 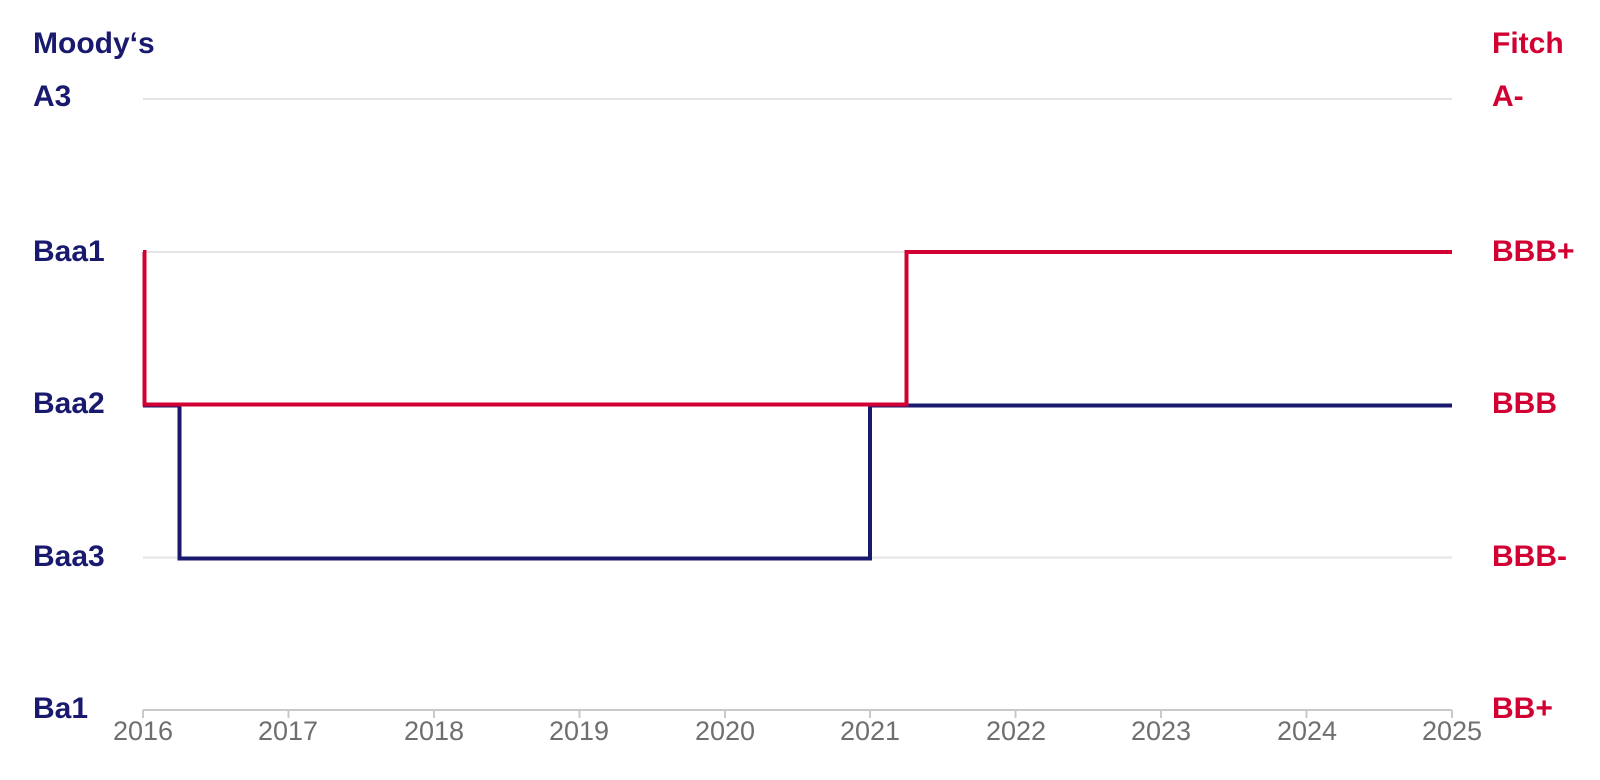 I want to click on left-axis-label-baa3: Baa3, so click(x=69, y=556).